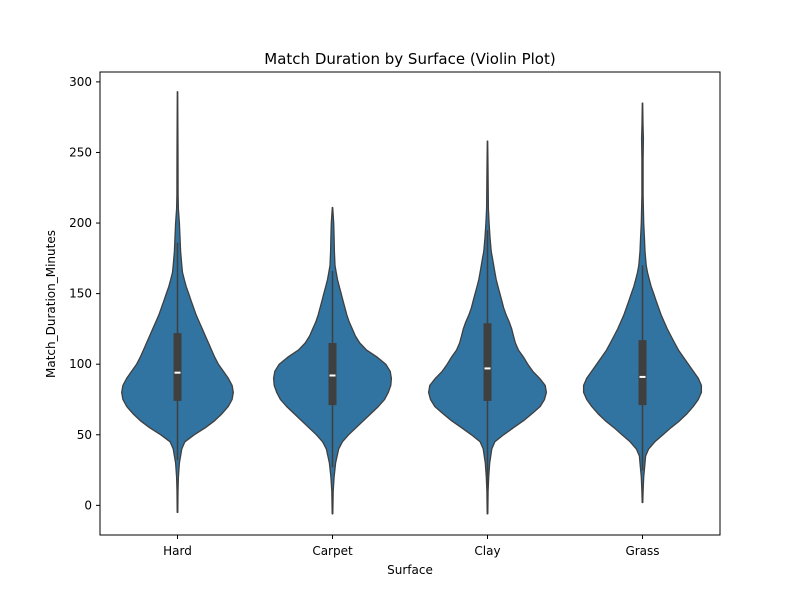 The height and width of the screenshot is (604, 800). Describe the element at coordinates (642, 551) in the screenshot. I see `x-tick-label-grass: Grass` at that location.